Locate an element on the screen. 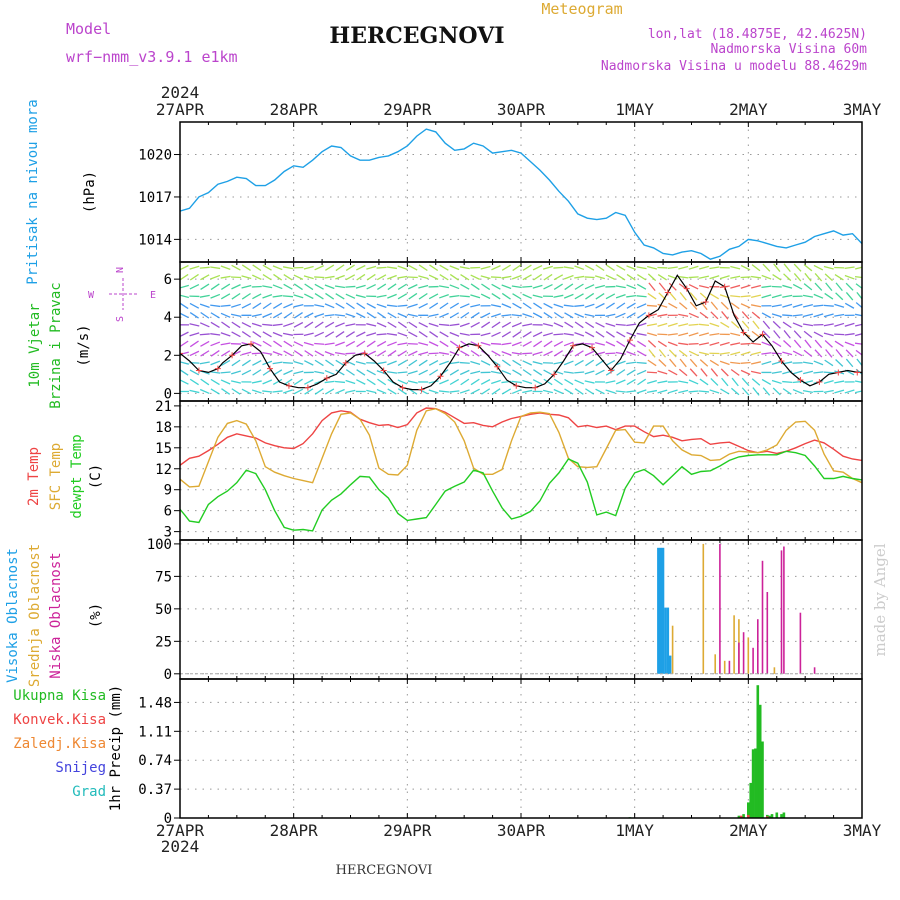 Image resolution: width=900 pixels, height=900 pixels. clouds-ytick-label: 75 is located at coordinates (163, 577).